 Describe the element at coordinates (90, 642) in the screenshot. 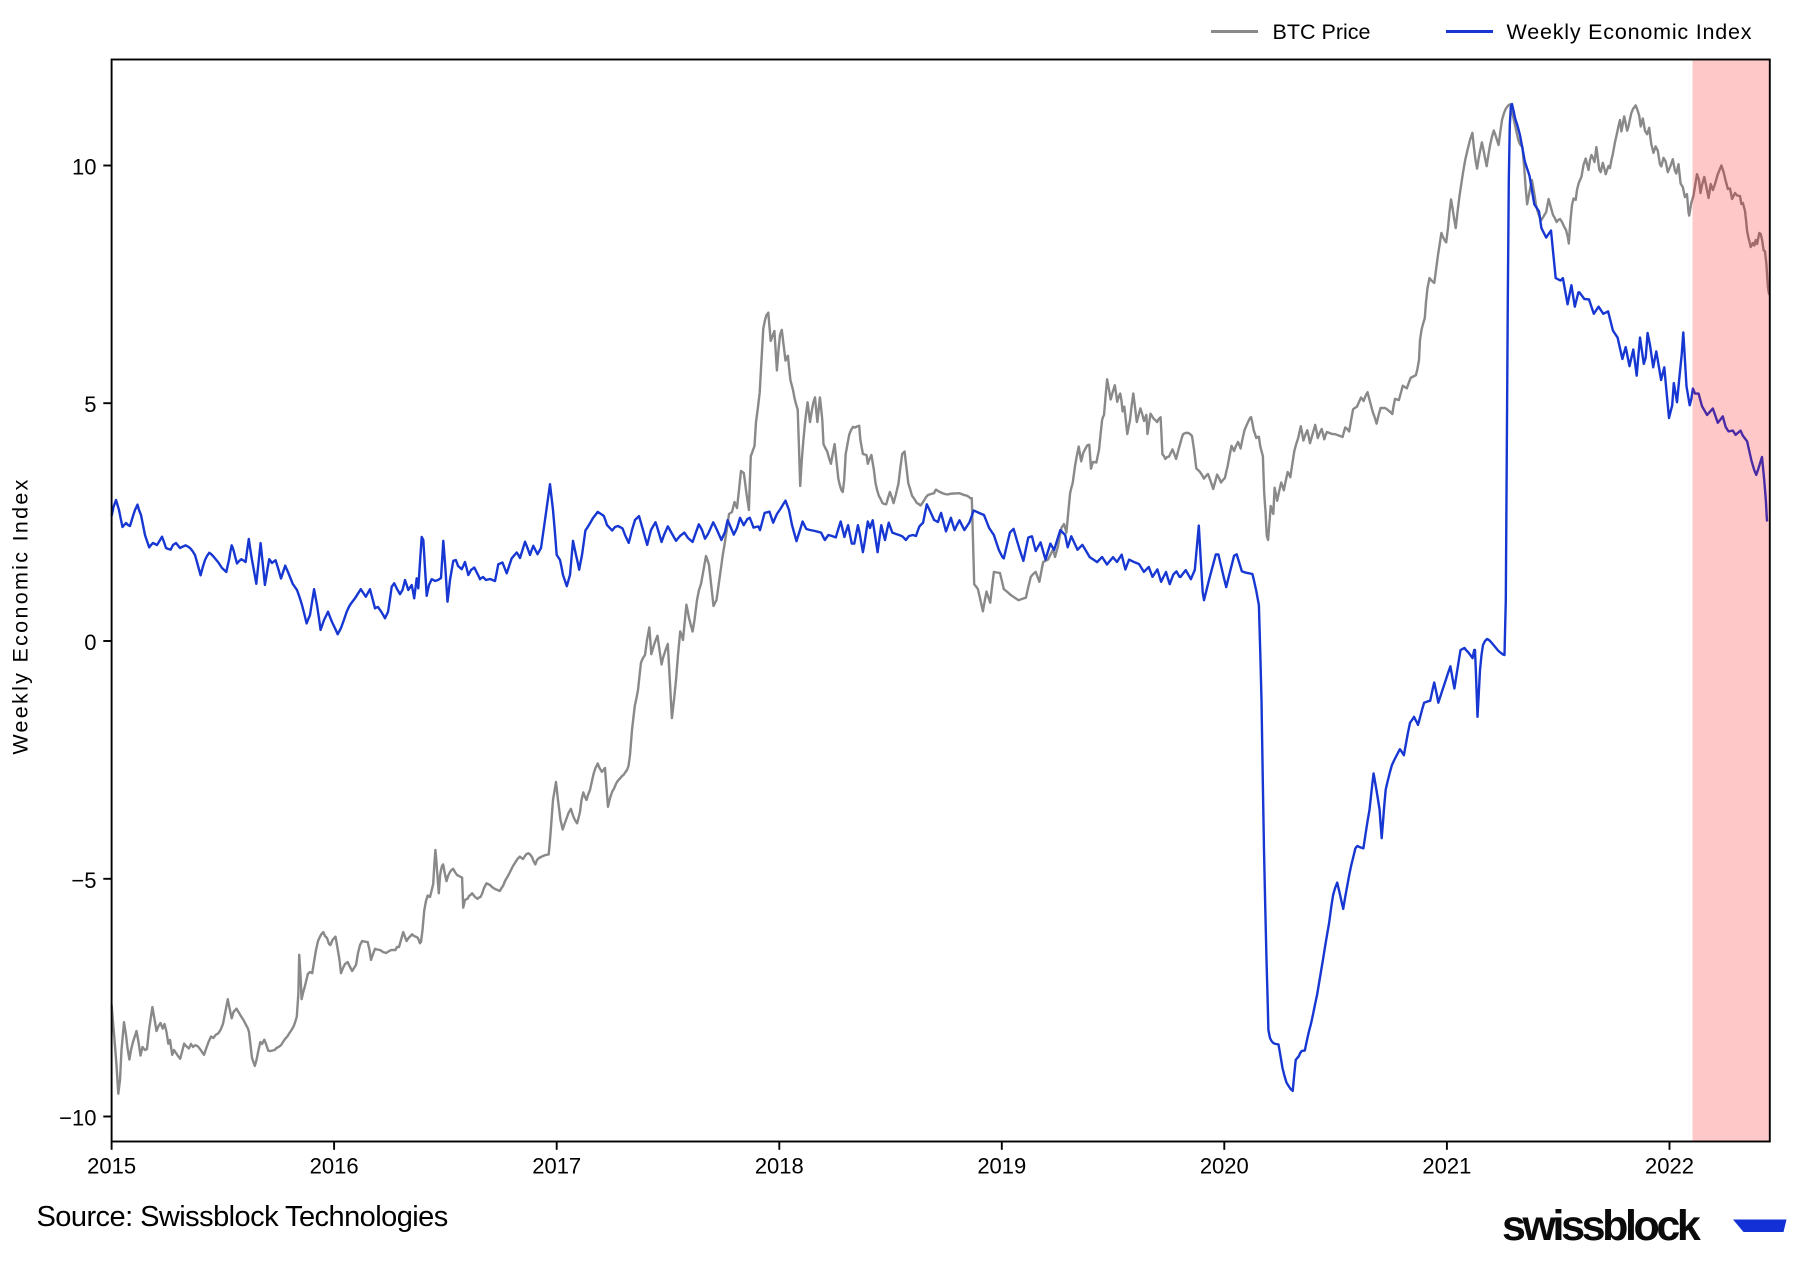

I see `svg-text: 0` at that location.